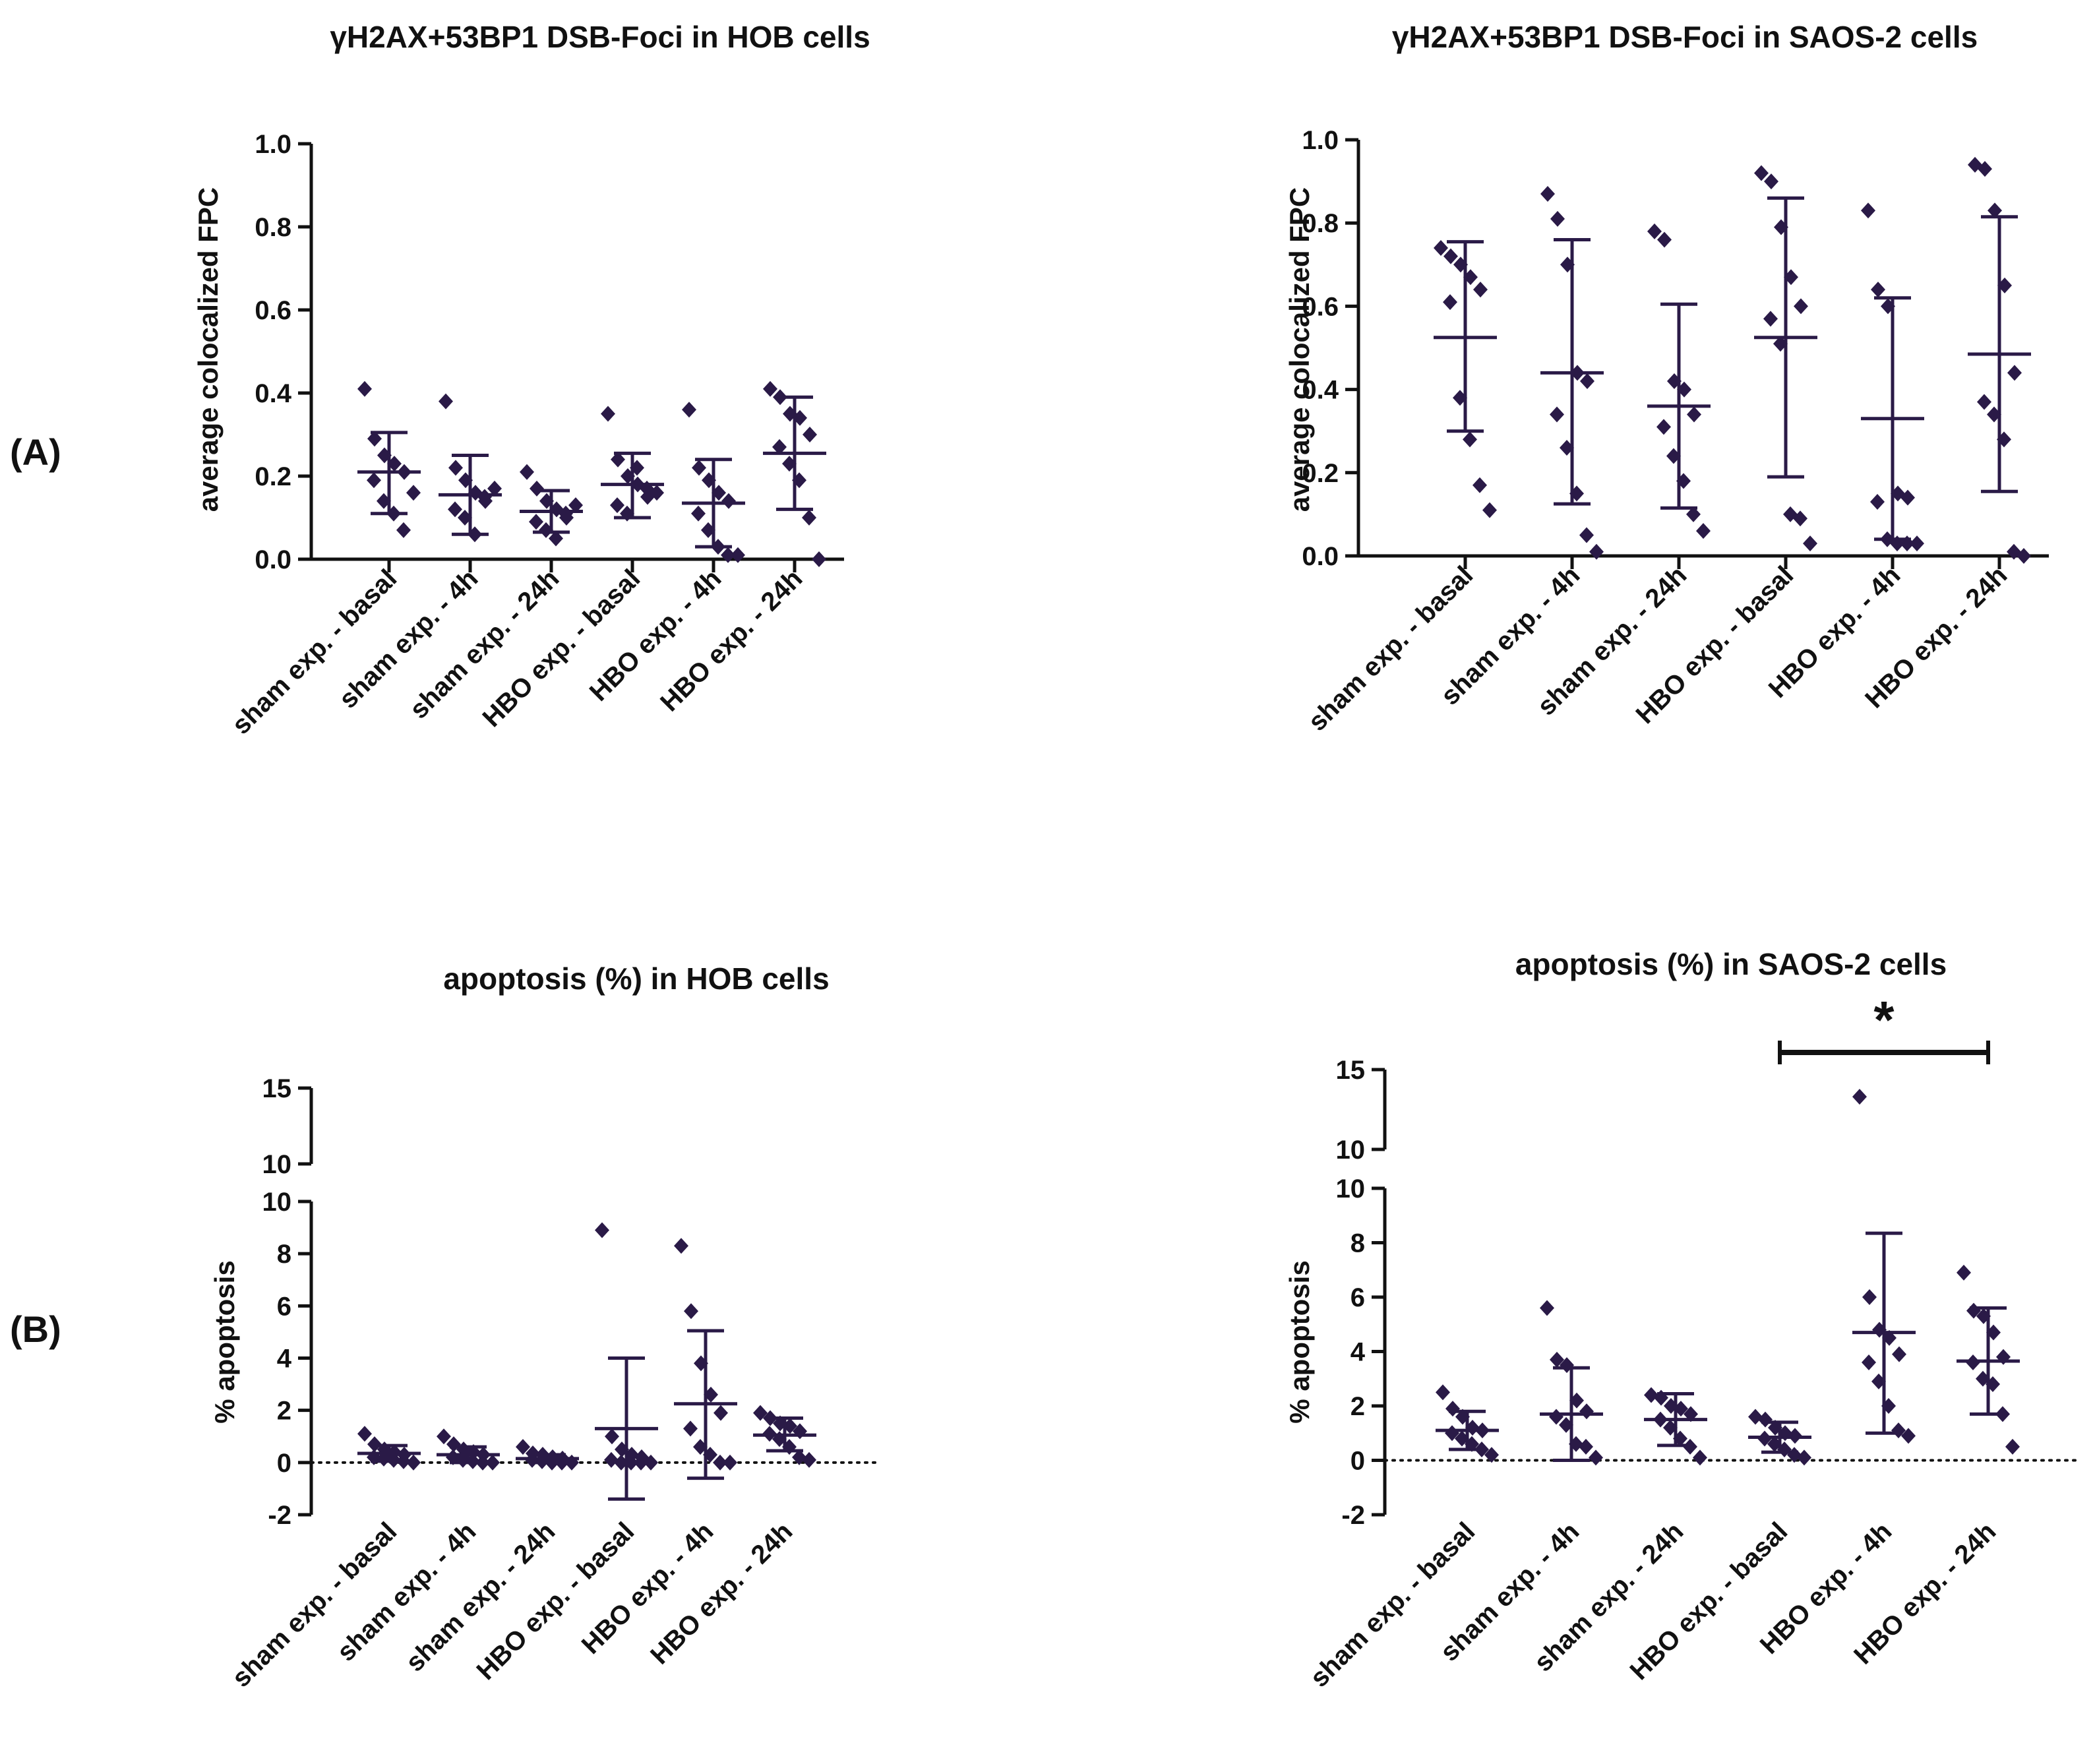 The height and width of the screenshot is (1764, 2095). What do you see at coordinates (1320, 556) in the screenshot?
I see `y-tick-label: 0.0` at bounding box center [1320, 556].